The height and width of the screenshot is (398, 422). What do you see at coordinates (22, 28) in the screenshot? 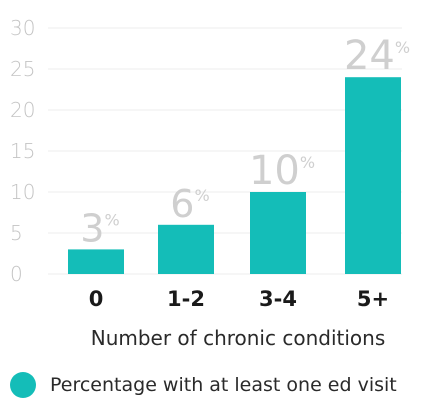
I see `y-tick-label-30: 30` at bounding box center [22, 28].